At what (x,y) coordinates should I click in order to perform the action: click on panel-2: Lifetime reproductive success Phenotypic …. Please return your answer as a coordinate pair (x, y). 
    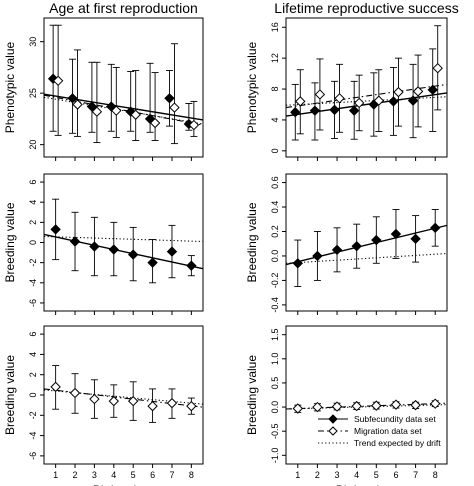
    Looking at the image, I should click on (352, 80).